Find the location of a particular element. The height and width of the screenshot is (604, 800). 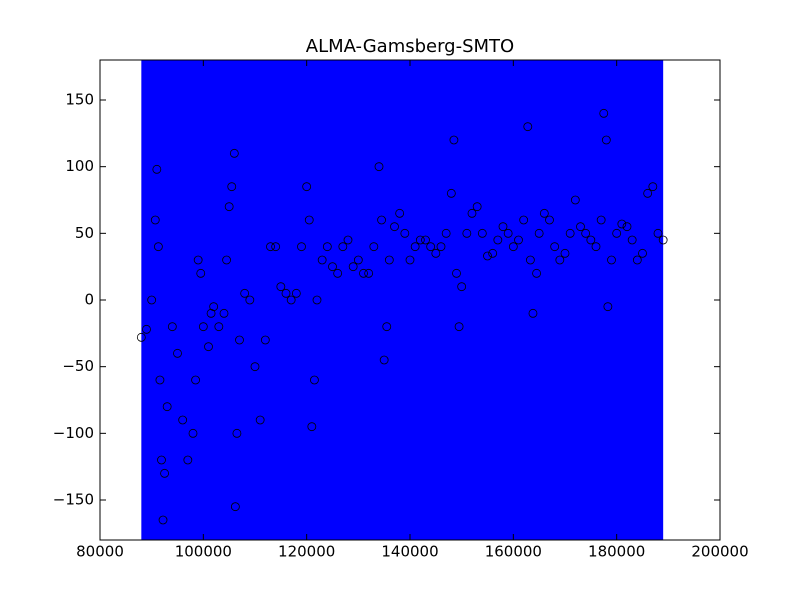

y-tick-label: 100 is located at coordinates (79, 166).